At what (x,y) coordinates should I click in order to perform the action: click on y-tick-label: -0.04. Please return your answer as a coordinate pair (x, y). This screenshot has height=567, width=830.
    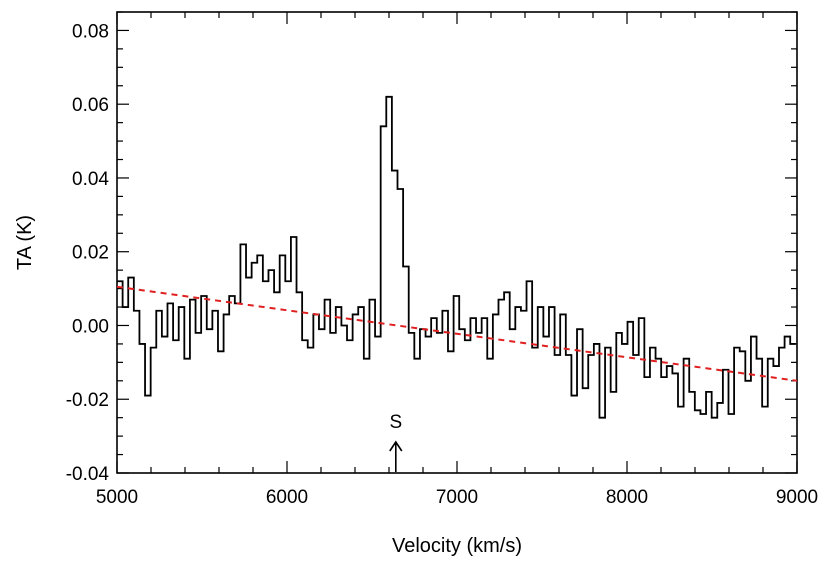
    Looking at the image, I should click on (88, 474).